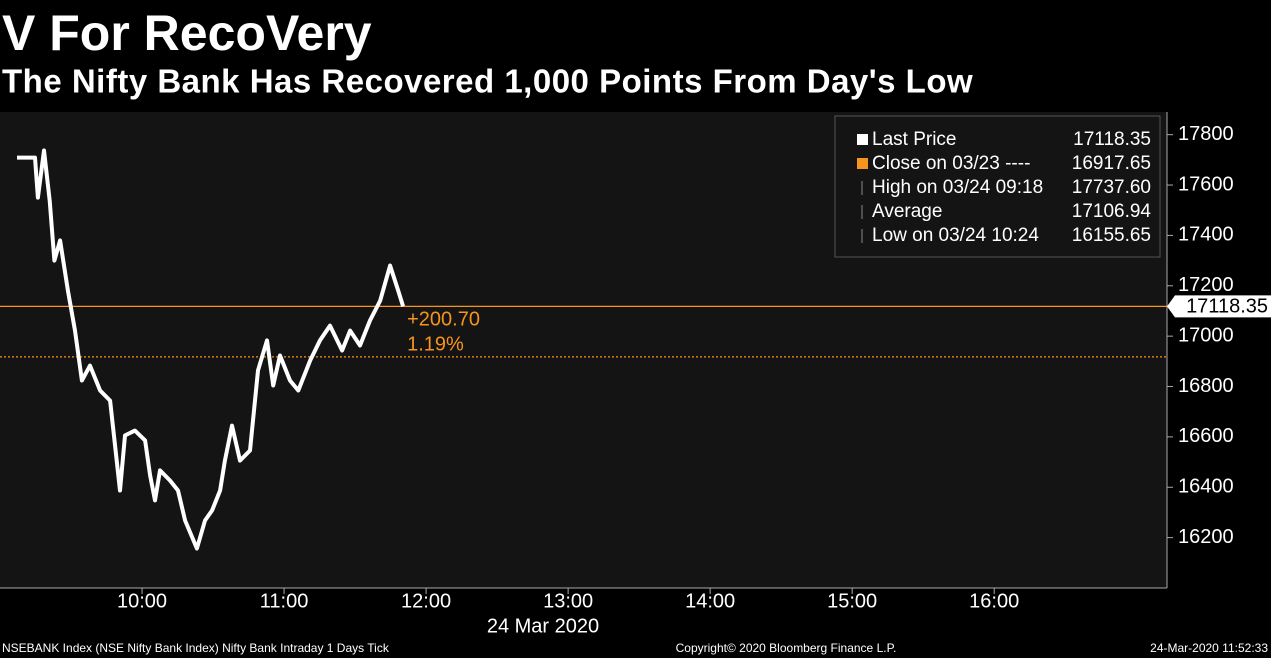  What do you see at coordinates (914, 139) in the screenshot?
I see `legend-label: Last Price` at bounding box center [914, 139].